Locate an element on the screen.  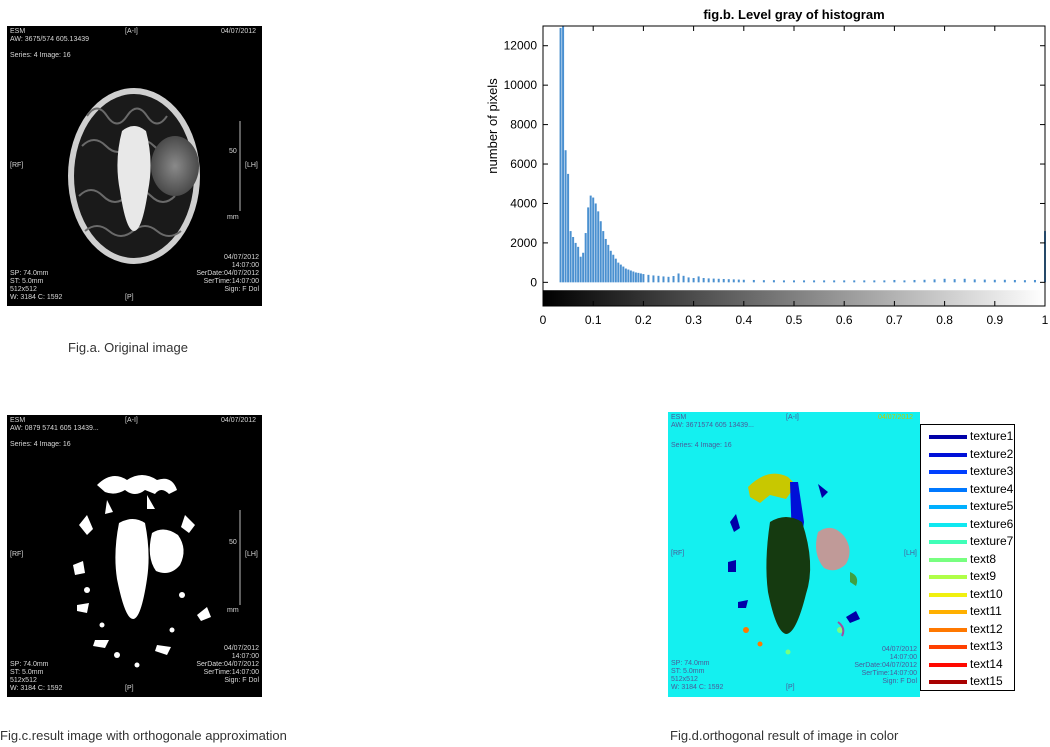
legend-label: texture2 is located at coordinates (992, 453).